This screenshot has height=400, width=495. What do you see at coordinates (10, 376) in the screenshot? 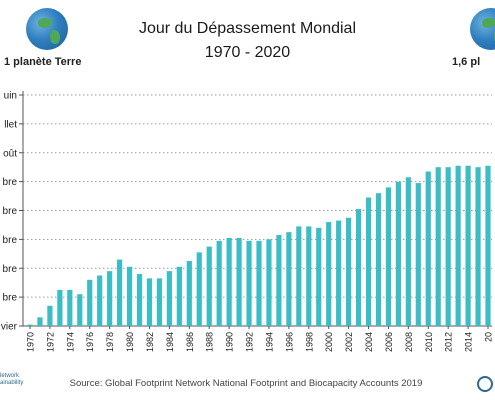
I see `logo-line1: letwork` at bounding box center [10, 376].